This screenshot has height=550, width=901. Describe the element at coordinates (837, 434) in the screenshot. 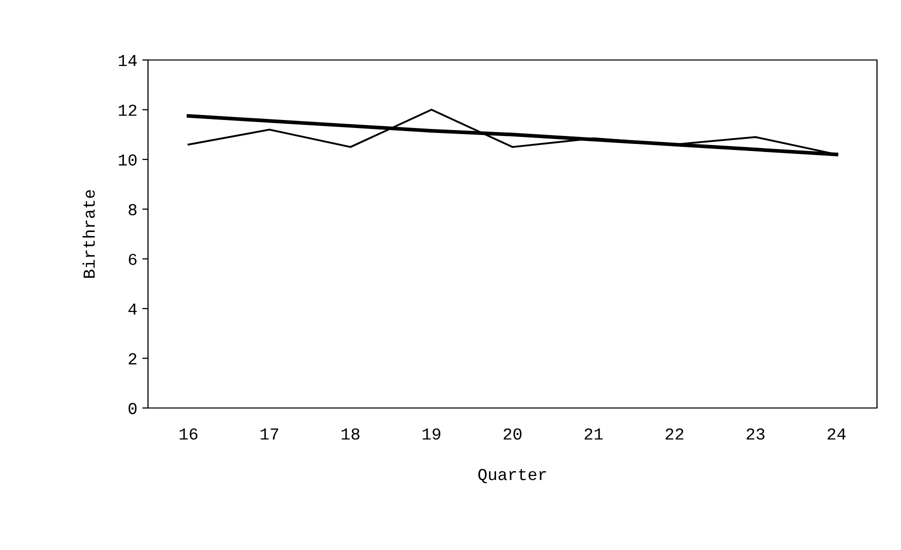

I see `x-tick-label: 24` at that location.